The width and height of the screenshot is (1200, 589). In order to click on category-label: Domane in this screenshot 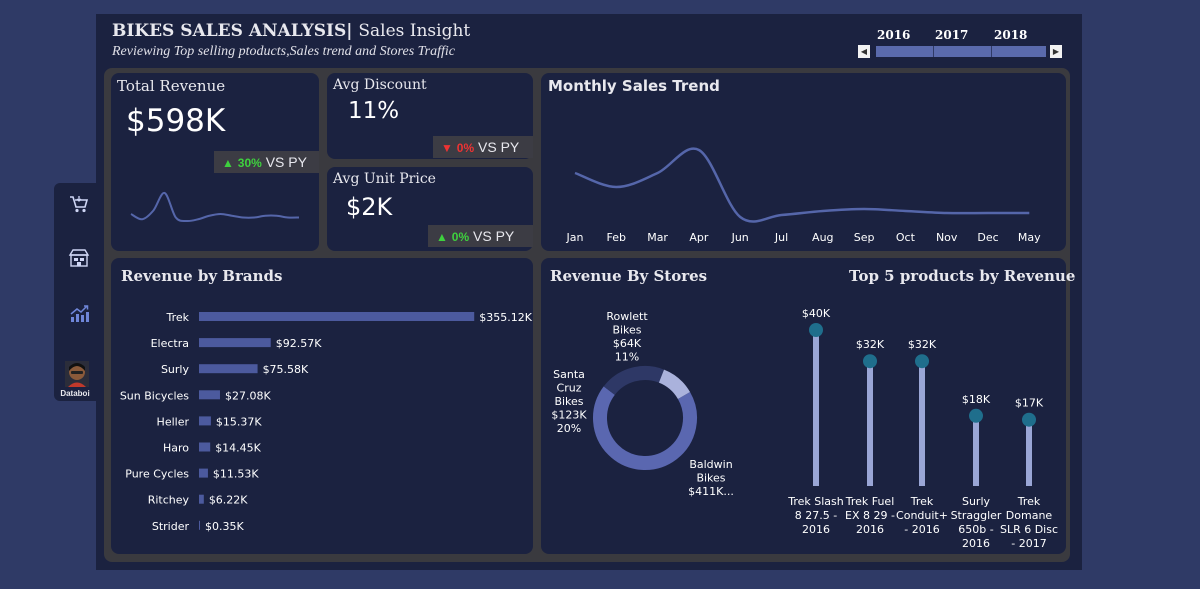, I will do `click(1029, 515)`.